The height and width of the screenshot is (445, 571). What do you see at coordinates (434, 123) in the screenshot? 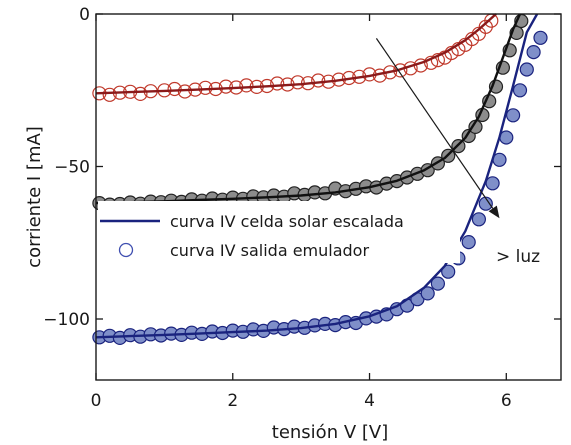
I see `annotation-arrow` at bounding box center [434, 123].